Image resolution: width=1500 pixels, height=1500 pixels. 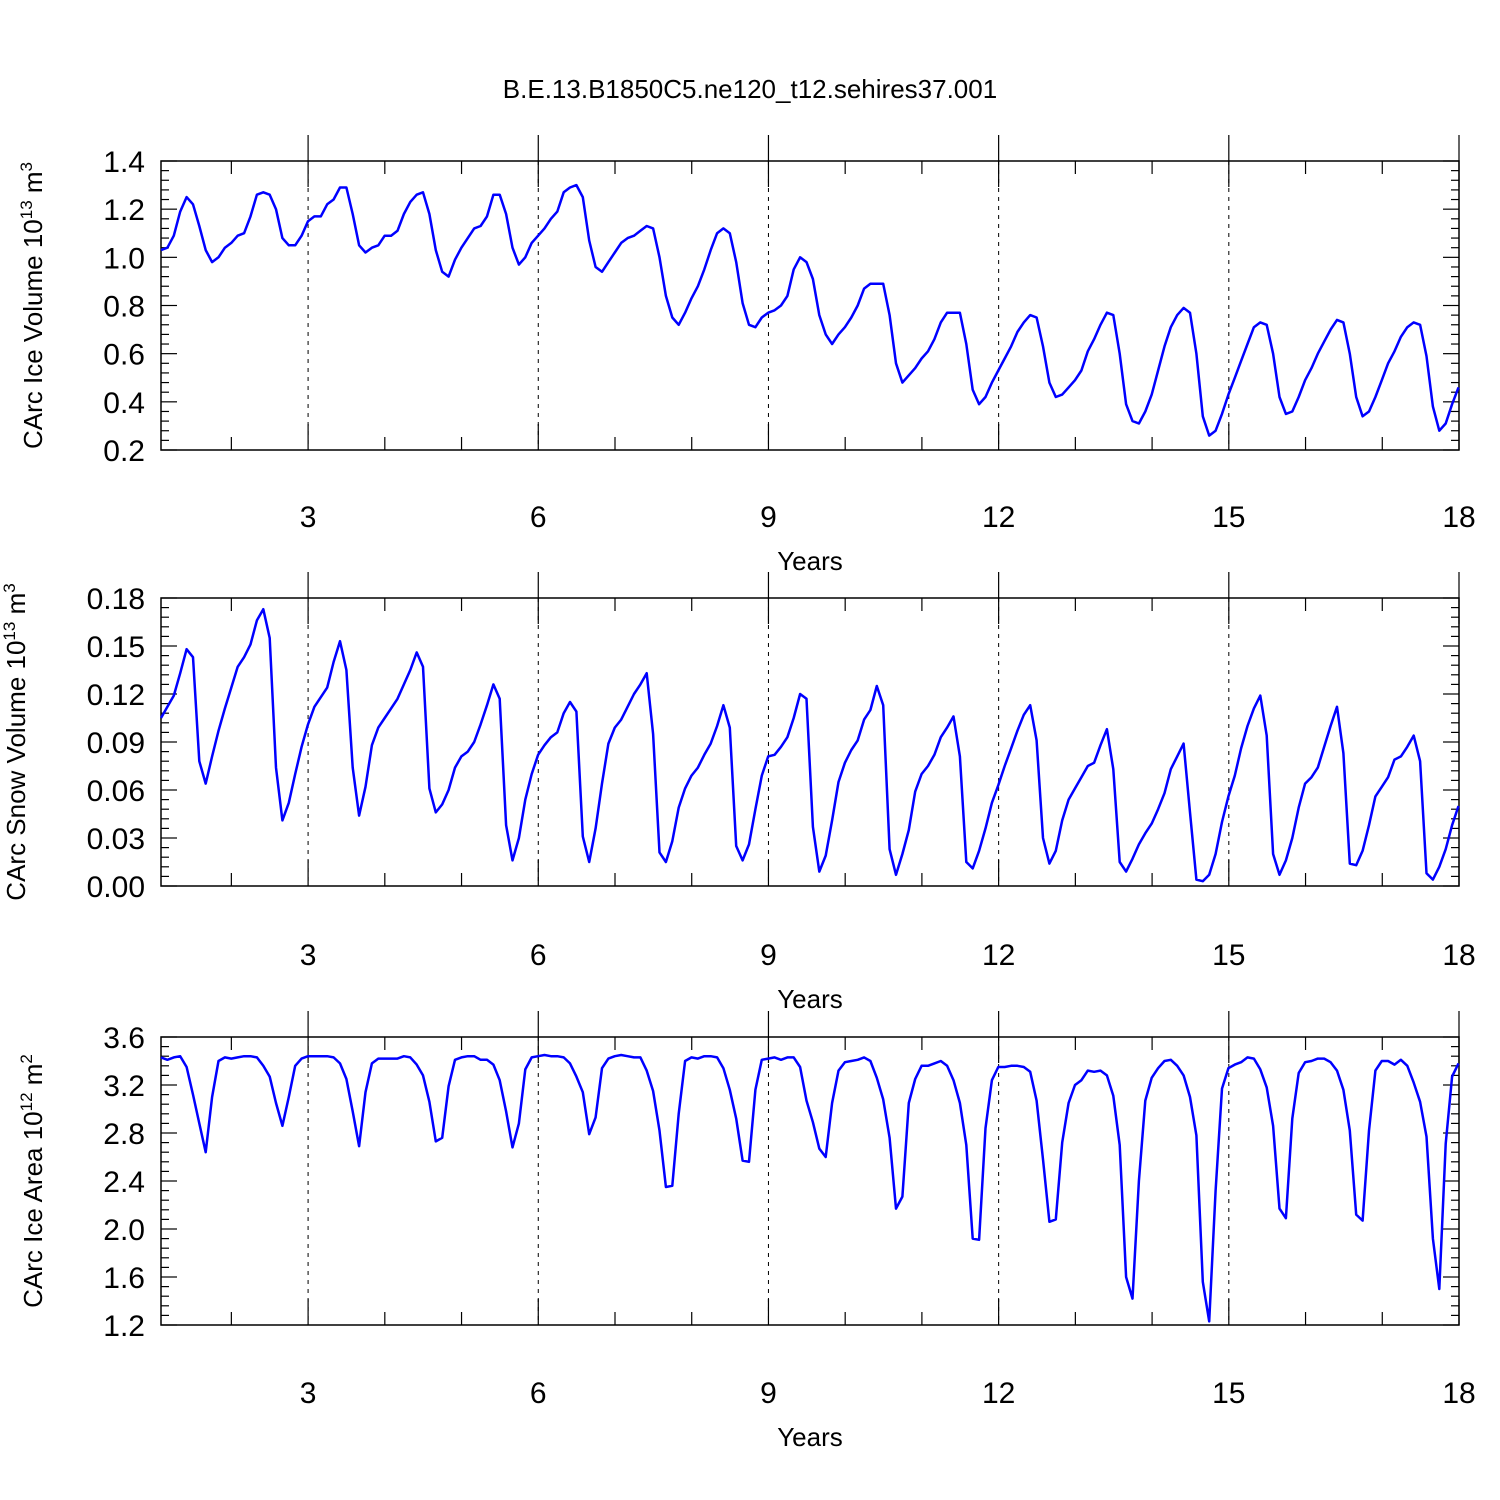 What do you see at coordinates (124, 403) in the screenshot?
I see `y-tick-label: 0.4` at bounding box center [124, 403].